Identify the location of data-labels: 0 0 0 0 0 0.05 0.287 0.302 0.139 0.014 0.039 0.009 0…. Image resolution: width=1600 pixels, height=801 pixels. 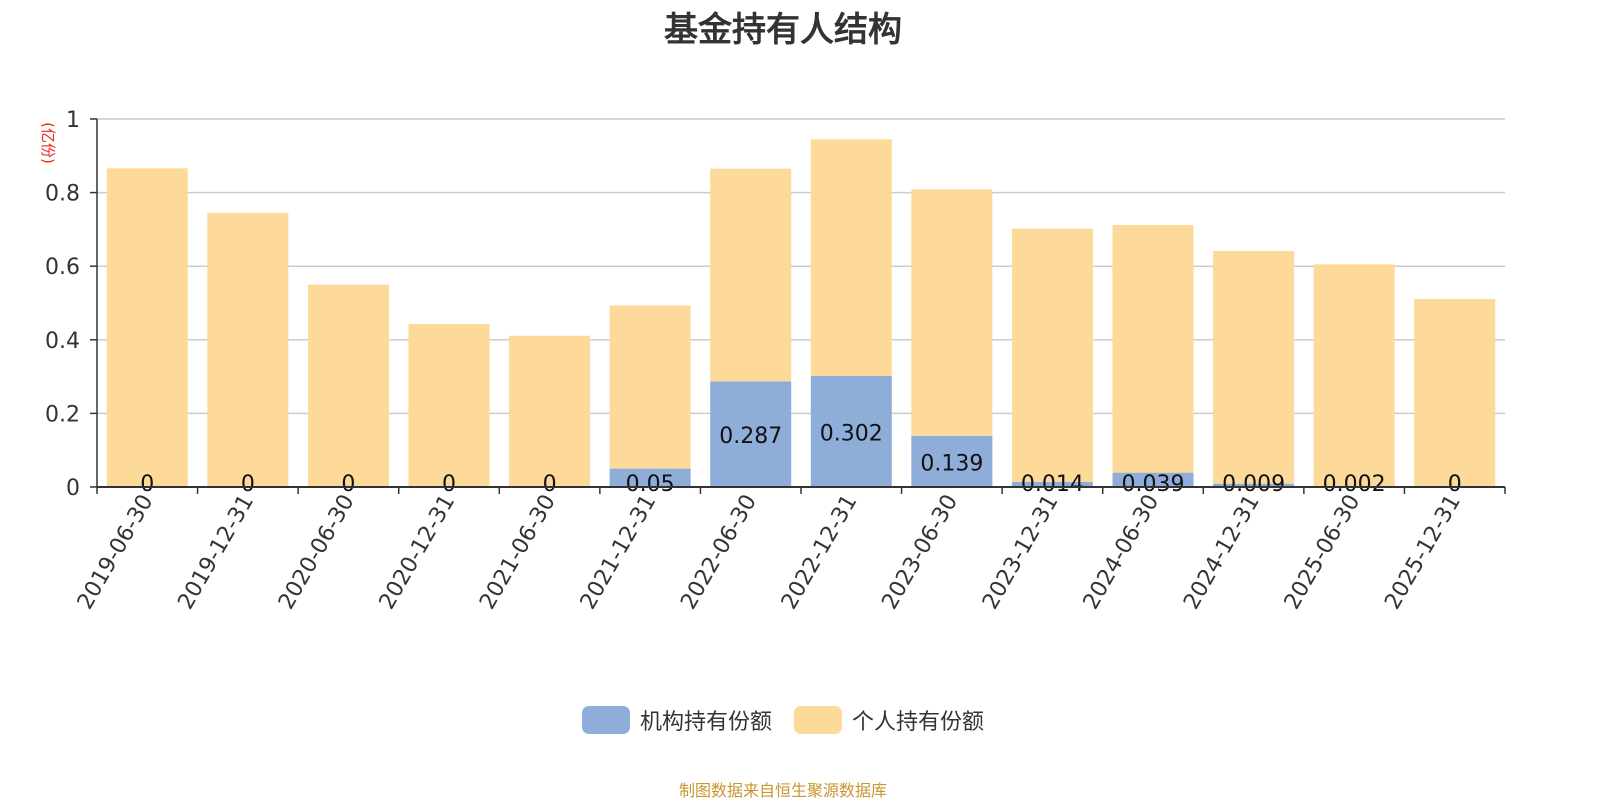
(800, 459).